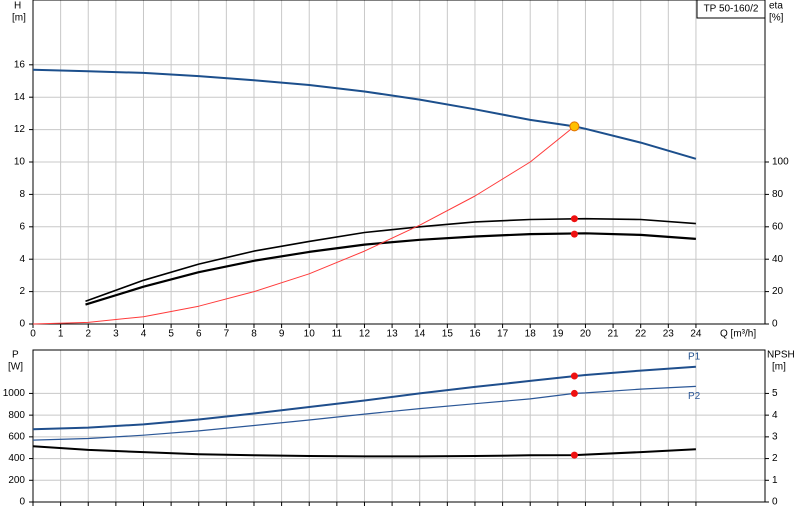 This screenshot has width=800, height=520. Describe the element at coordinates (337, 334) in the screenshot. I see `x-tick-label: 11` at that location.